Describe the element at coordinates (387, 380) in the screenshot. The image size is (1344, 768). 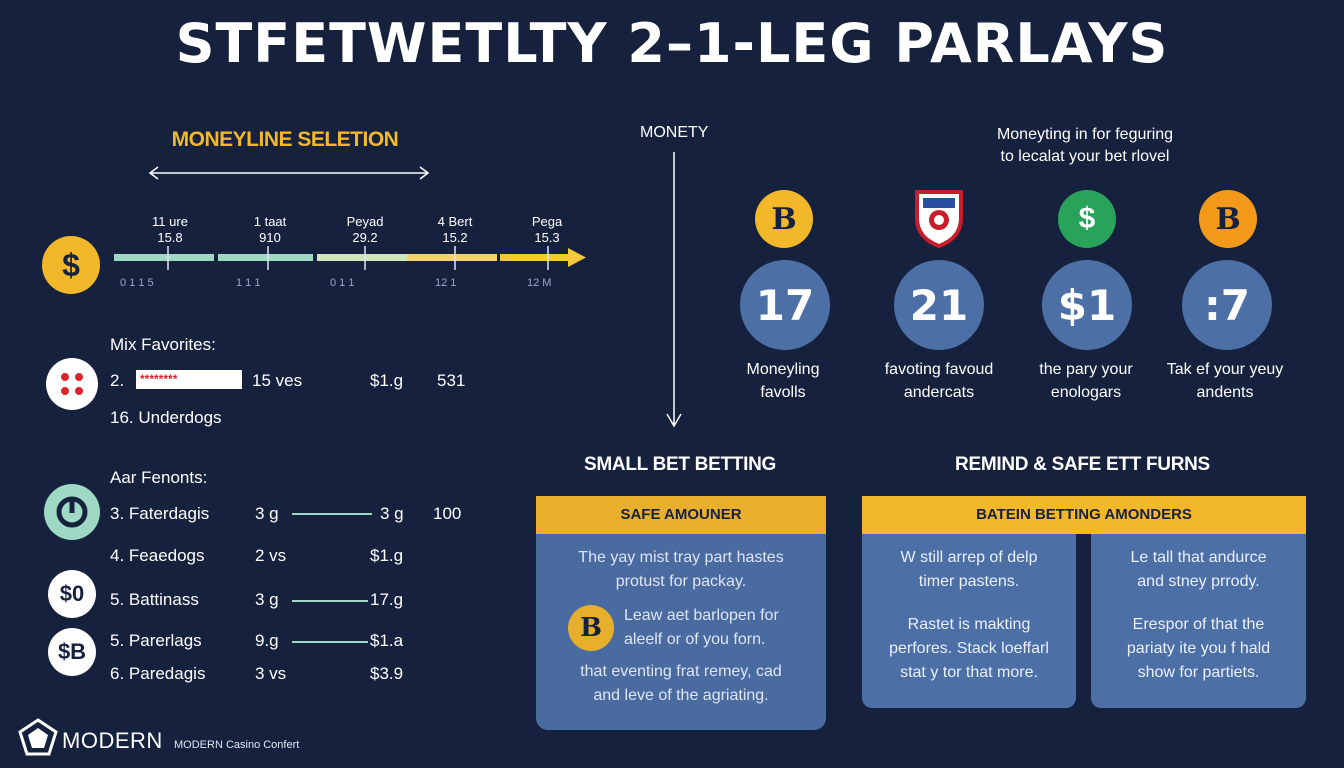
I see `favorites-col3: $1.g` at that location.